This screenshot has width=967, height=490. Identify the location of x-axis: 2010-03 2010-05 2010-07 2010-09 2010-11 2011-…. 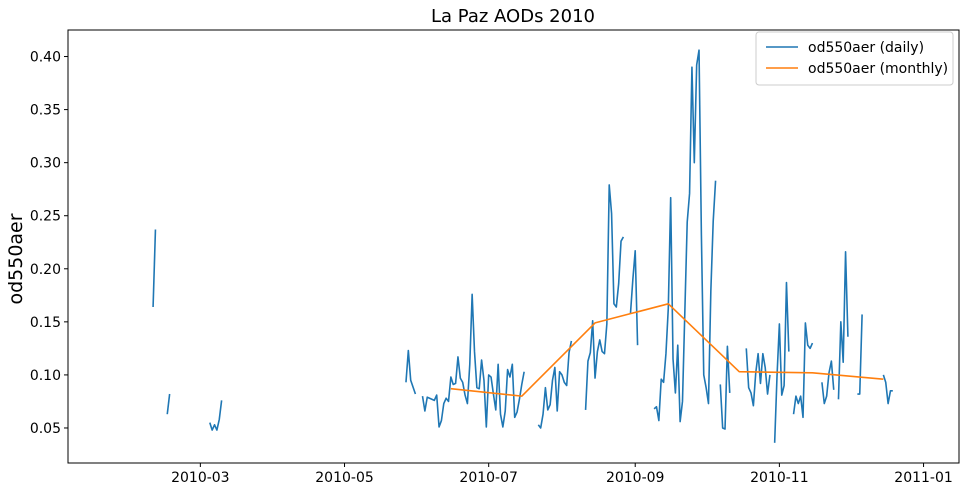
(562, 474).